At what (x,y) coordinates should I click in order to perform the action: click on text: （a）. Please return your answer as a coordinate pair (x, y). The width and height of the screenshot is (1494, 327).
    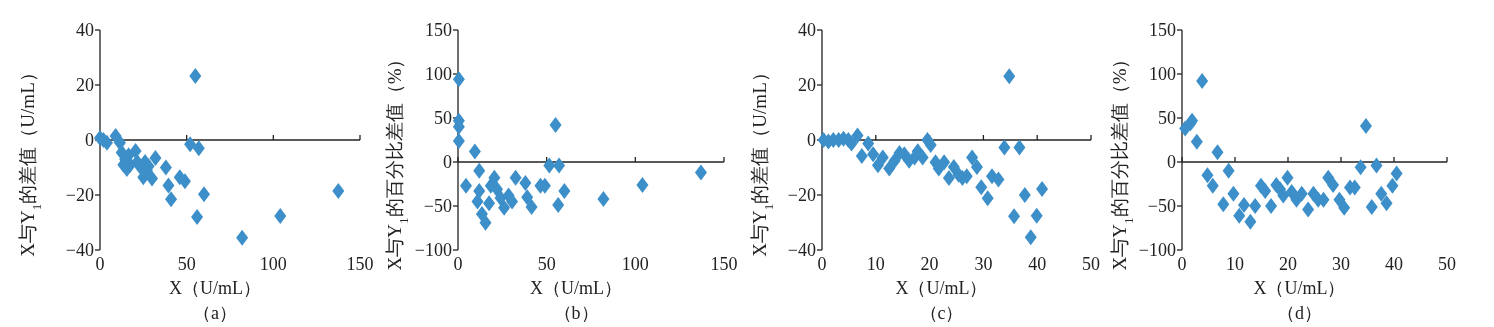
    Looking at the image, I should click on (215, 313).